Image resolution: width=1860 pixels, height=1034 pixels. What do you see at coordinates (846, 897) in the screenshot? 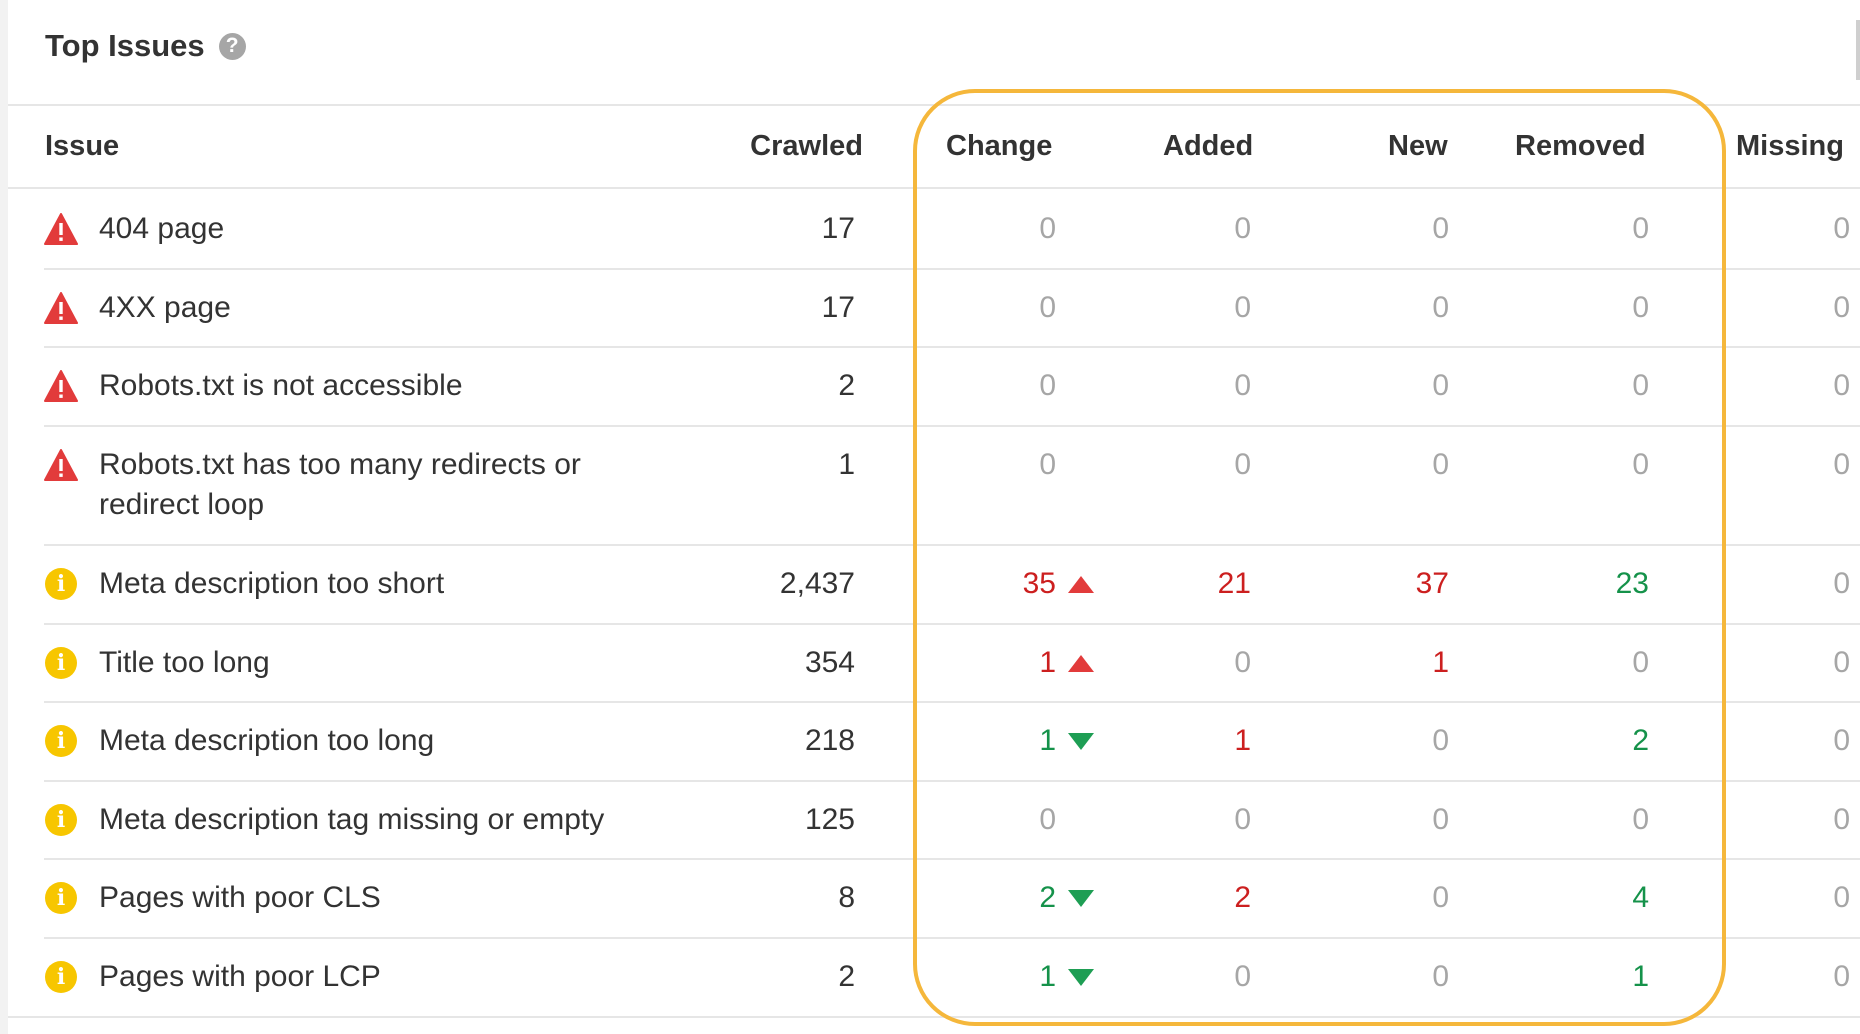
I see `crawled-count: 8` at bounding box center [846, 897].